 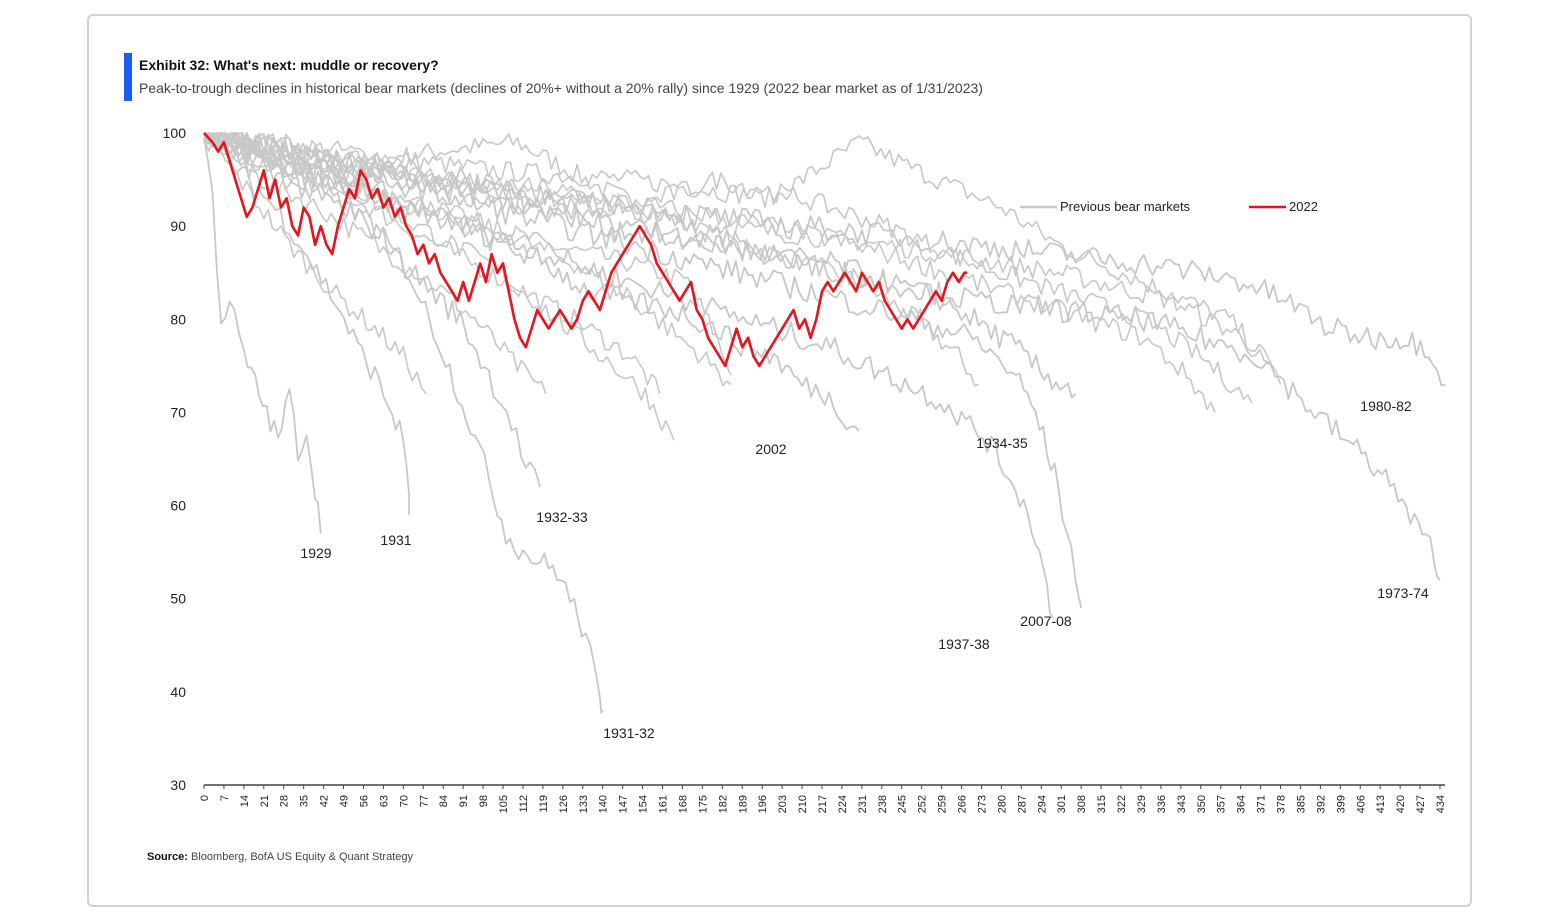 What do you see at coordinates (205, 798) in the screenshot?
I see `x-tick-label: 0` at bounding box center [205, 798].